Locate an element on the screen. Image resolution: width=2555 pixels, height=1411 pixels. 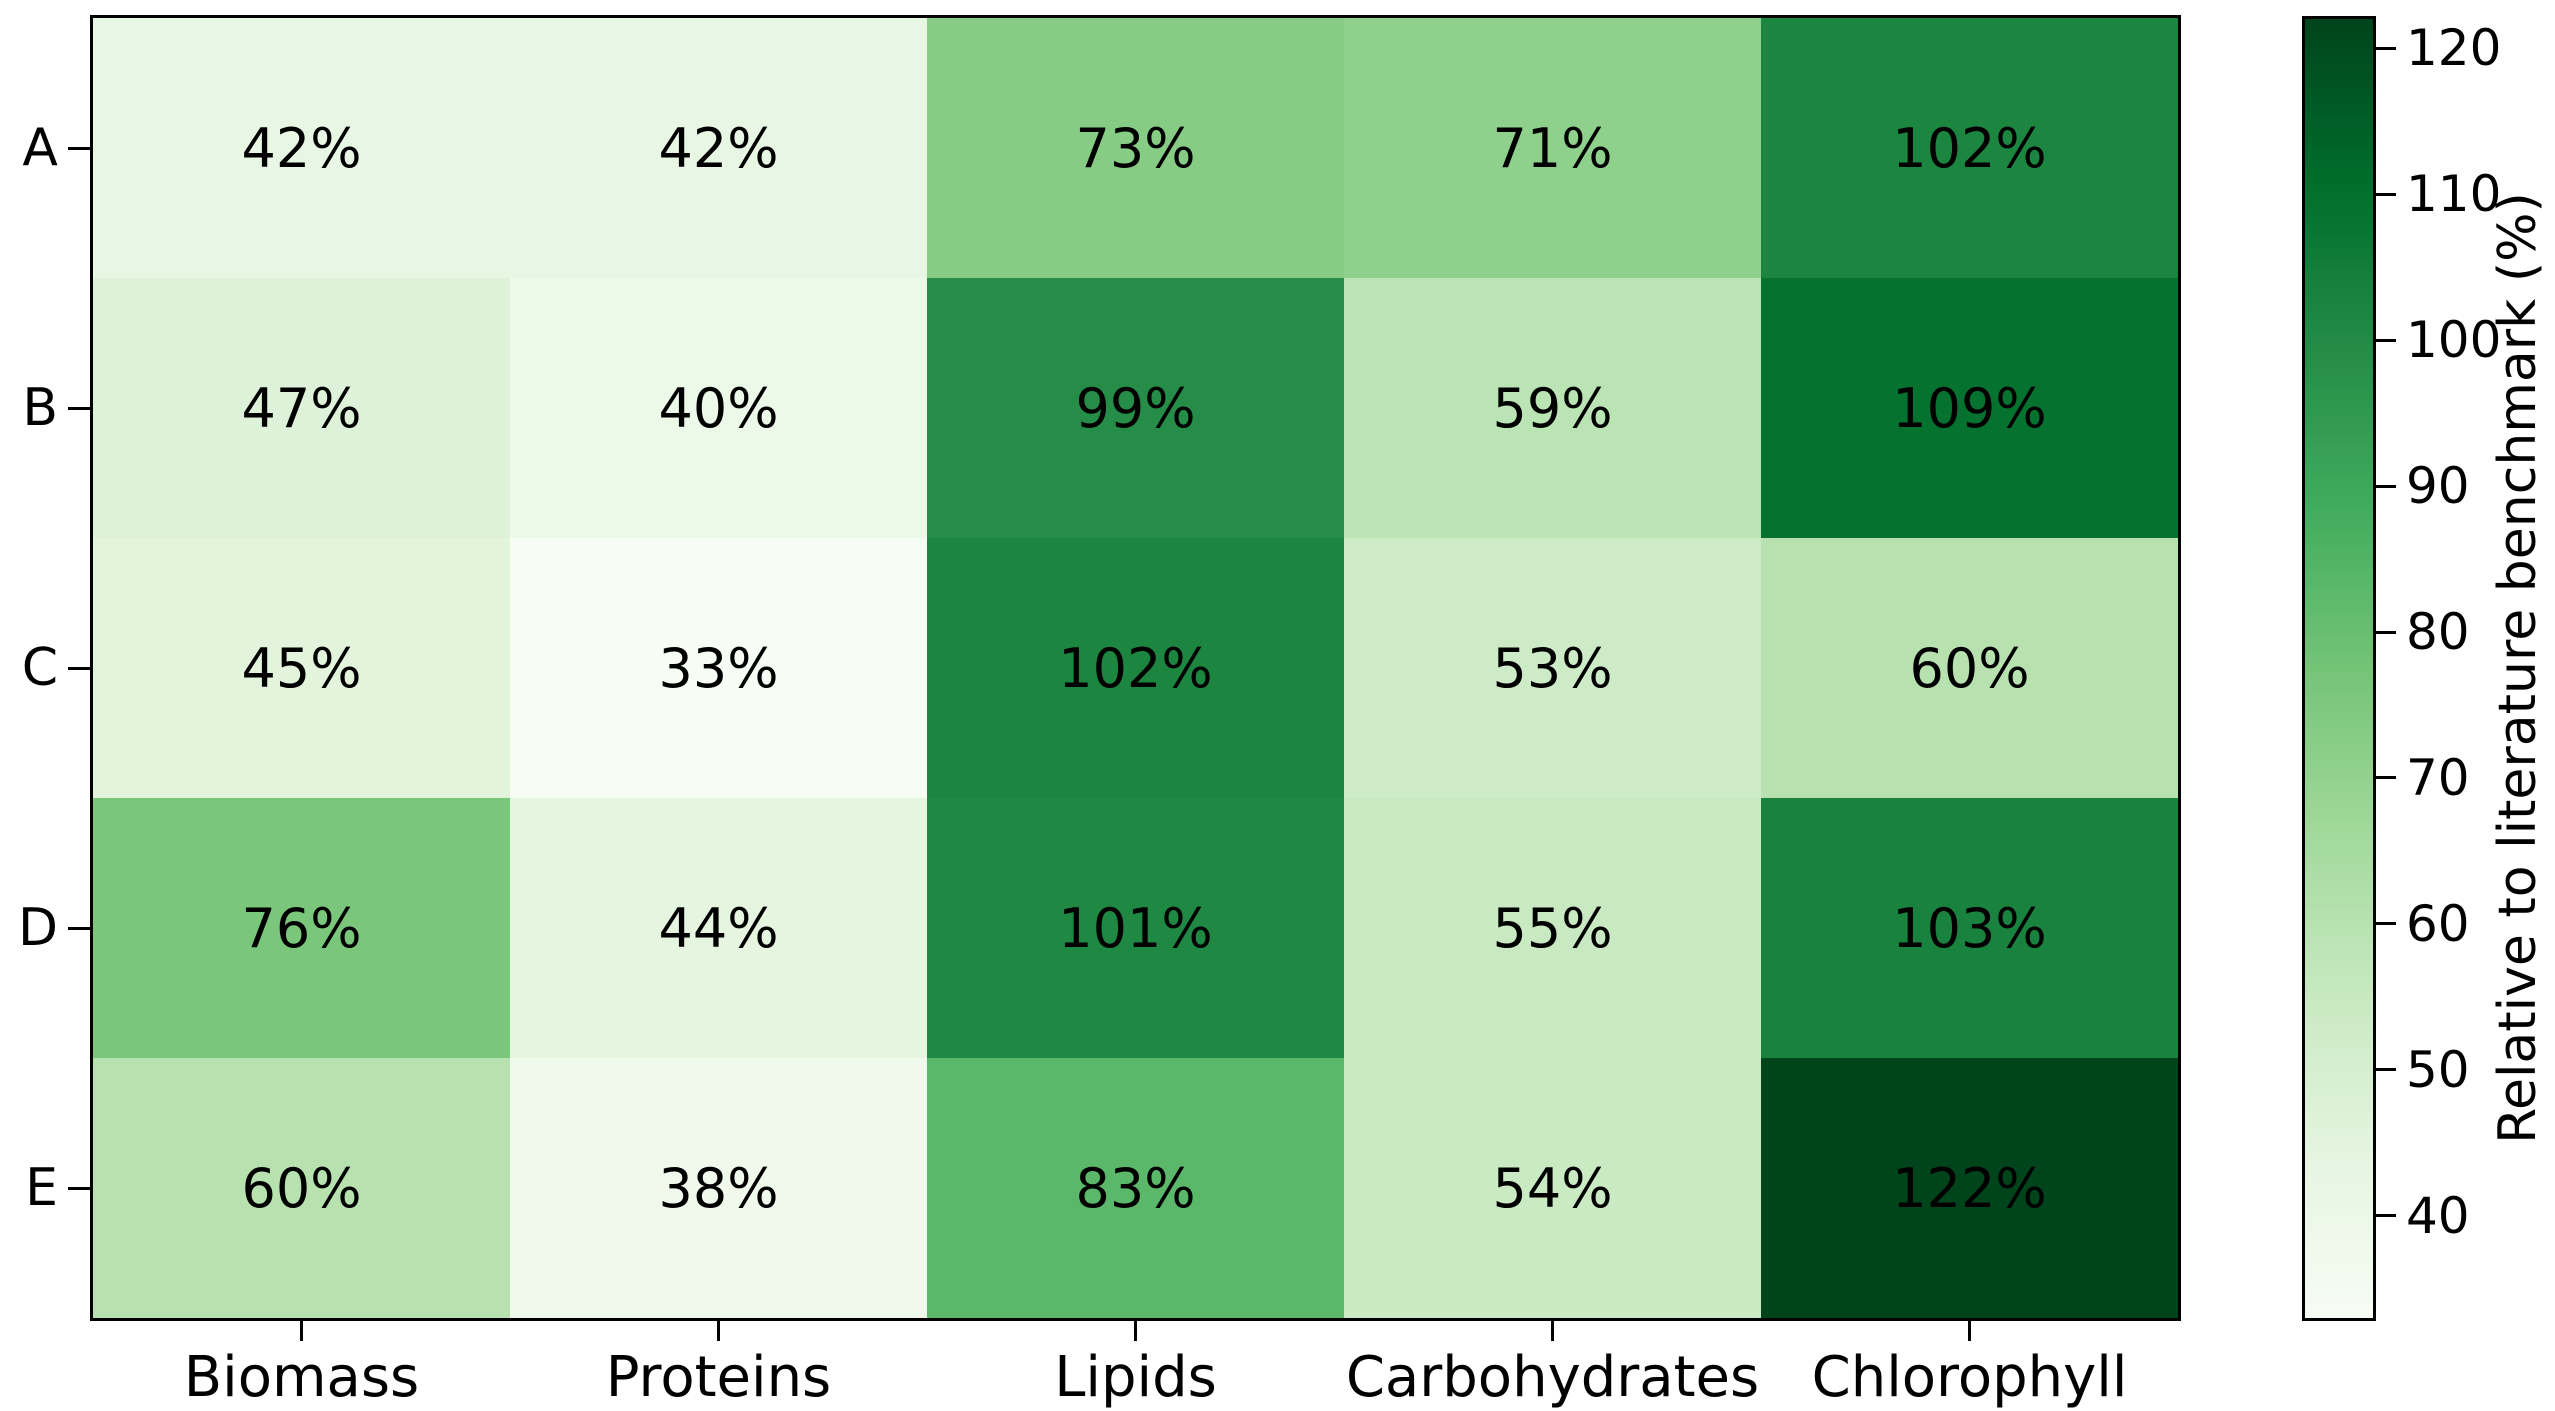
cell-value-annotation: 59% is located at coordinates (1552, 408).